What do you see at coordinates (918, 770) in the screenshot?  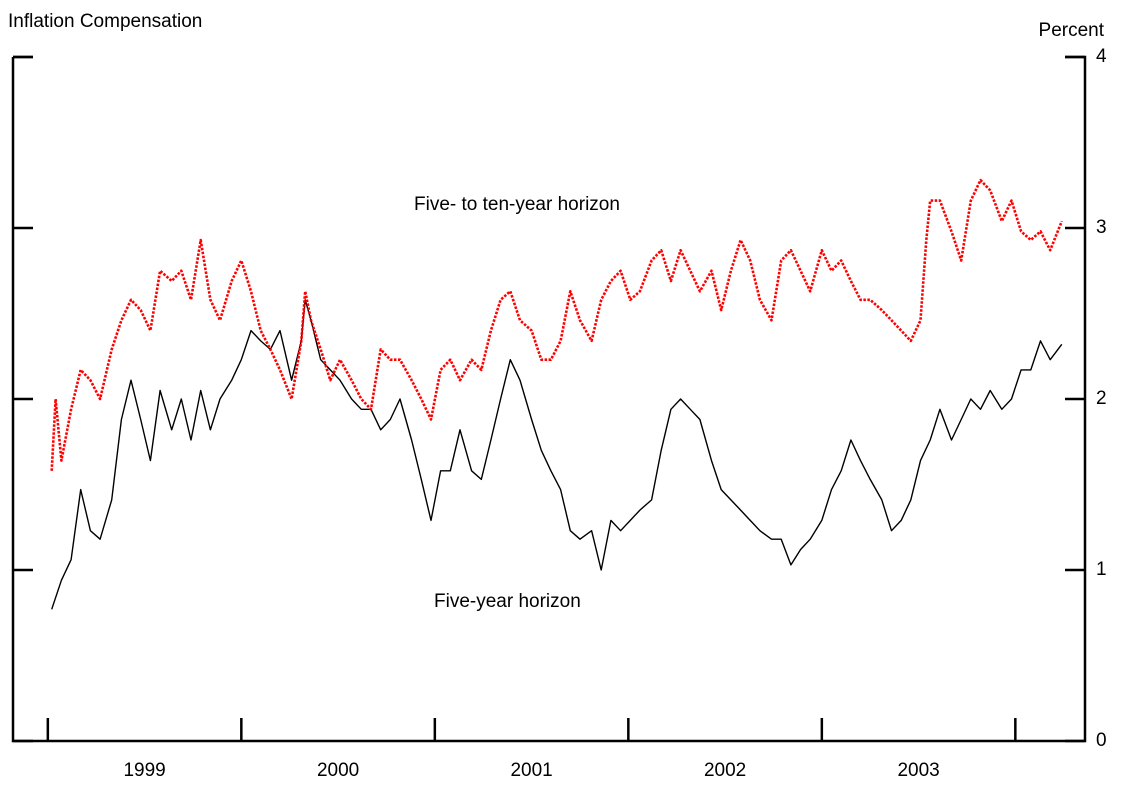 I see `x-tick-label: 2003` at bounding box center [918, 770].